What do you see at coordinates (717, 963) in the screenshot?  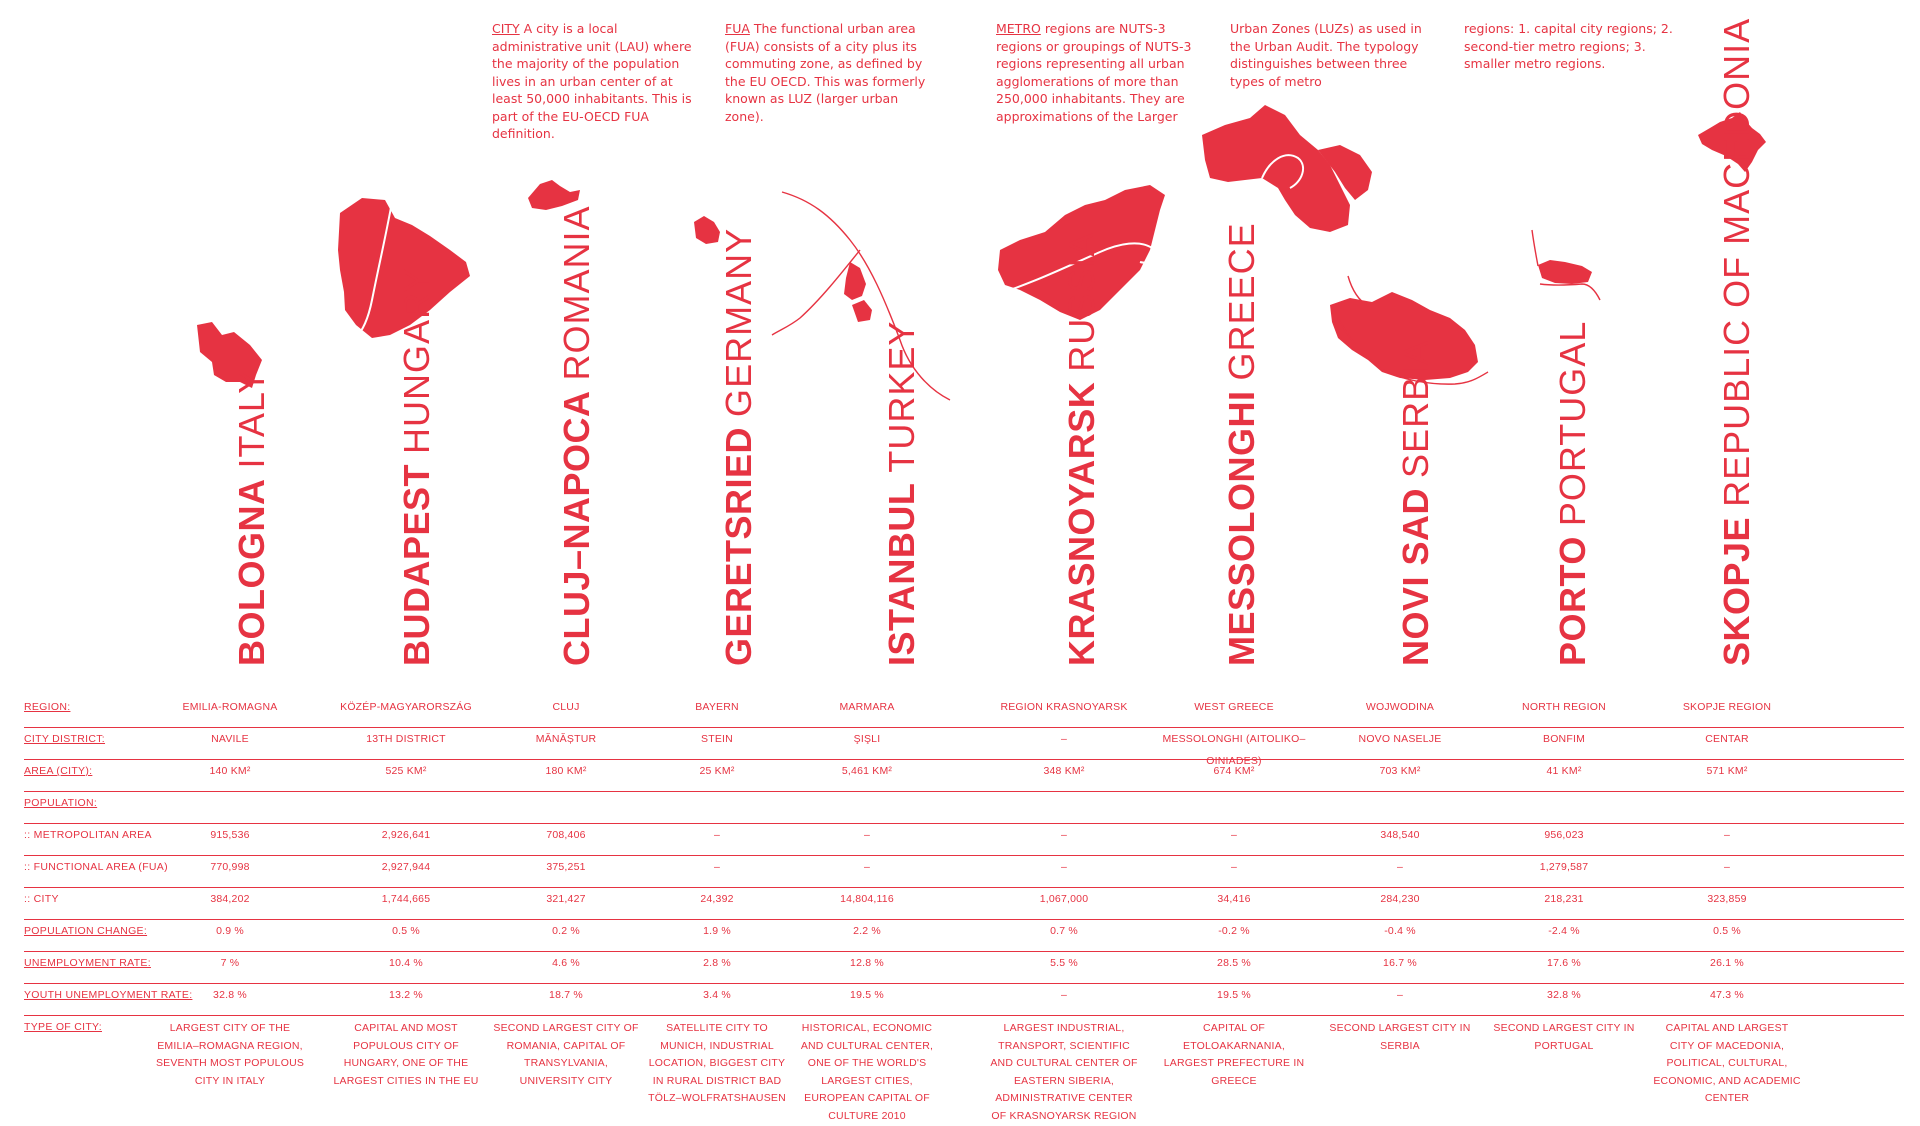 I see `table-cell: 2.8 %` at bounding box center [717, 963].